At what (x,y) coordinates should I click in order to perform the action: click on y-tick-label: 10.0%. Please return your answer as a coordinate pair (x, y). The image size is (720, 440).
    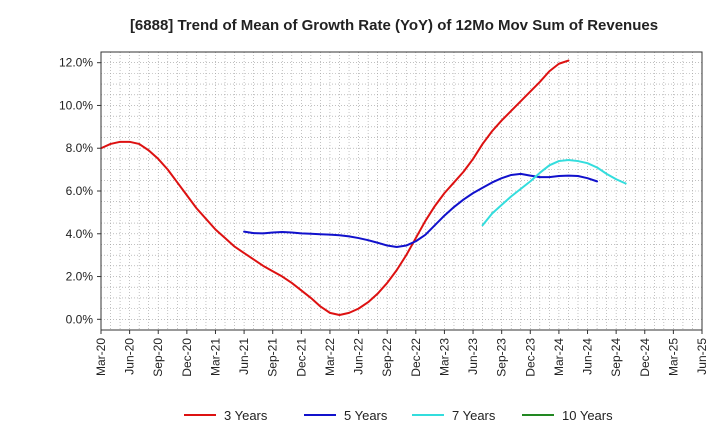
    Looking at the image, I should click on (76, 105).